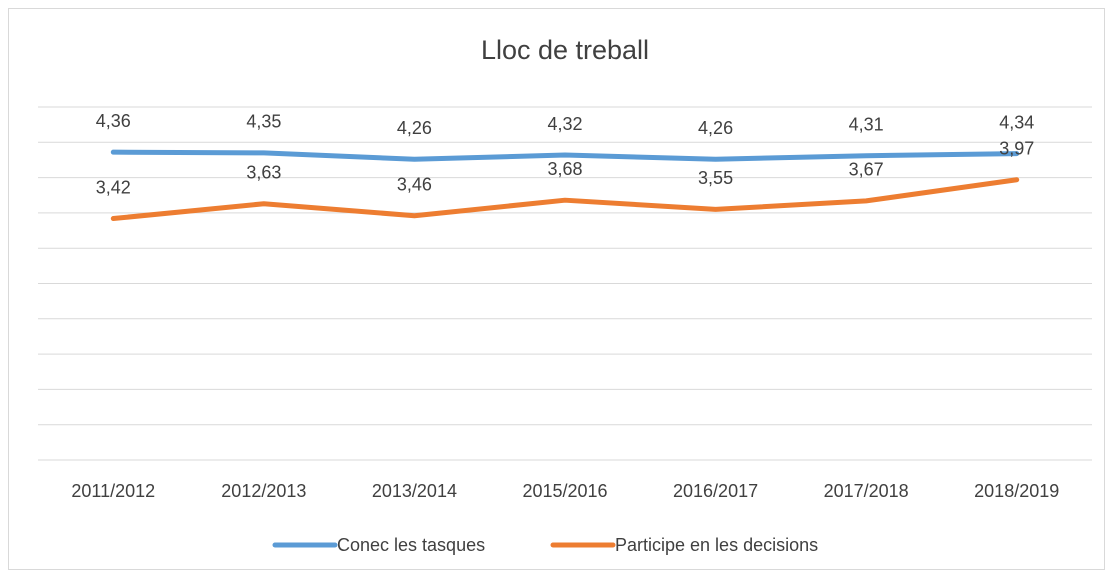  What do you see at coordinates (564, 124) in the screenshot?
I see `data-label: 4,32` at bounding box center [564, 124].